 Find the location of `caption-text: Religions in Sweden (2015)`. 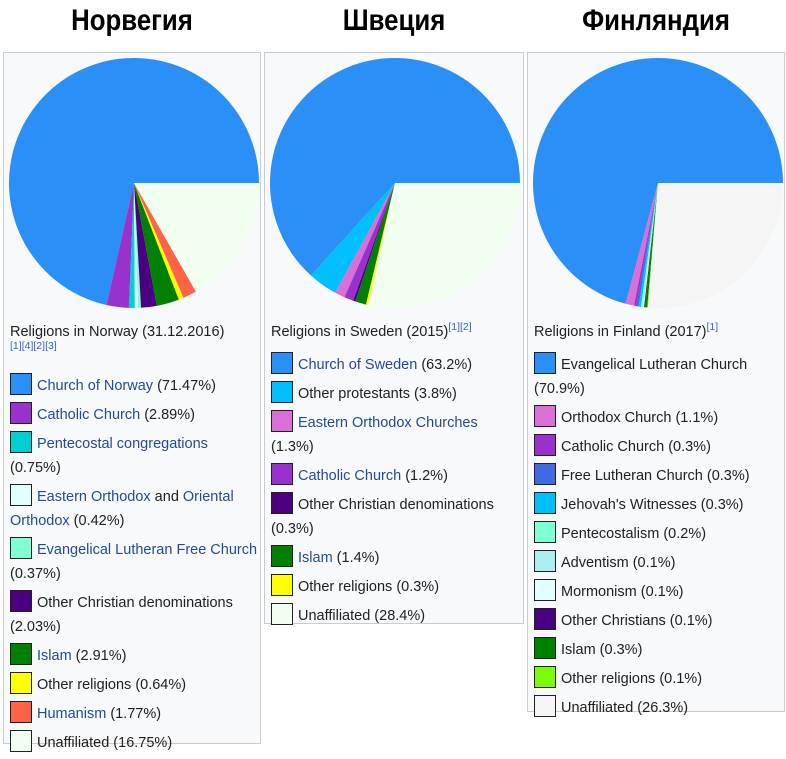

caption-text: Religions in Sweden (2015) is located at coordinates (360, 332).